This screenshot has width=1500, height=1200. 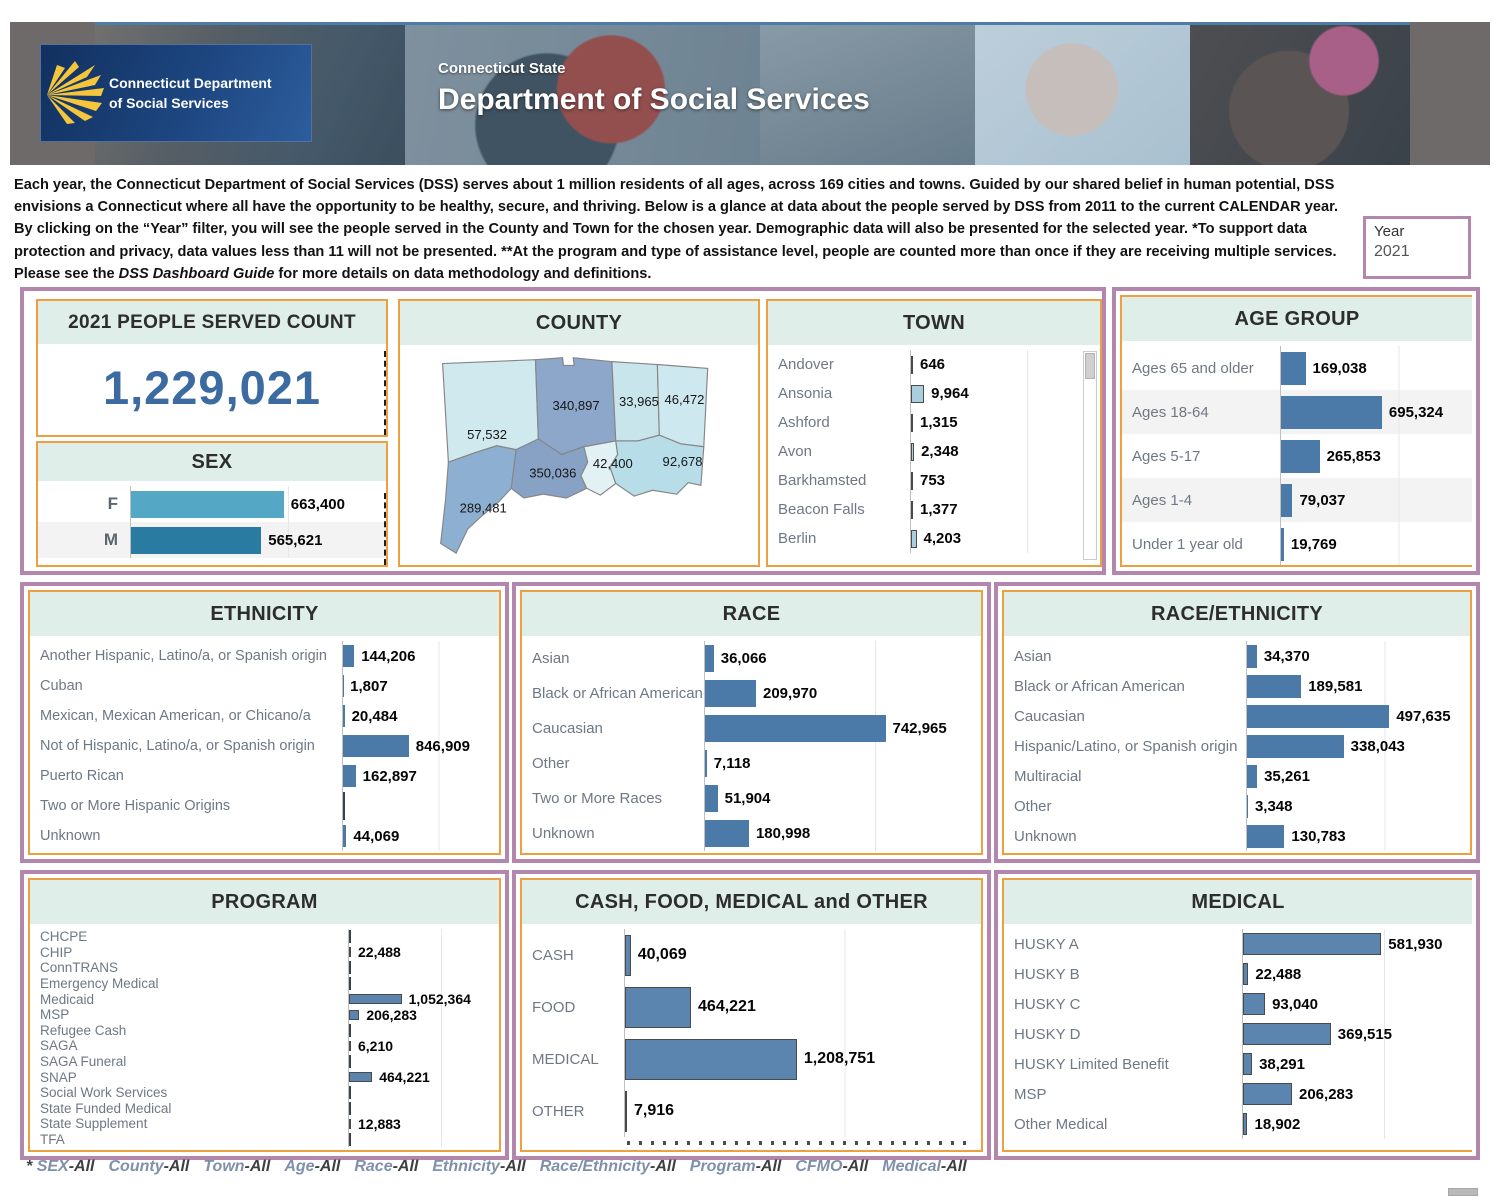 What do you see at coordinates (1358, 806) in the screenshot?
I see `bar-area: 3,348` at bounding box center [1358, 806].